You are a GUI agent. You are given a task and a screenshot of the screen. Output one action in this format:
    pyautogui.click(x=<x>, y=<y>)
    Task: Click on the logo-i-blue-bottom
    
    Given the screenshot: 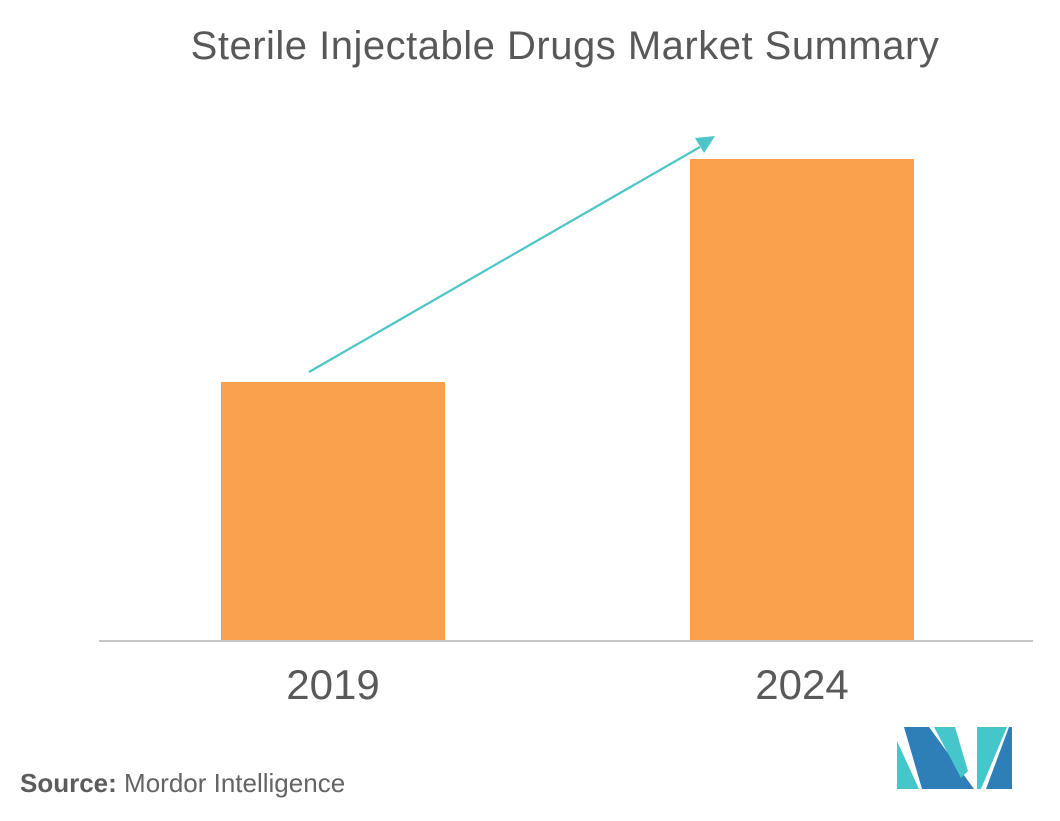 What is the action you would take?
    pyautogui.click(x=999, y=758)
    